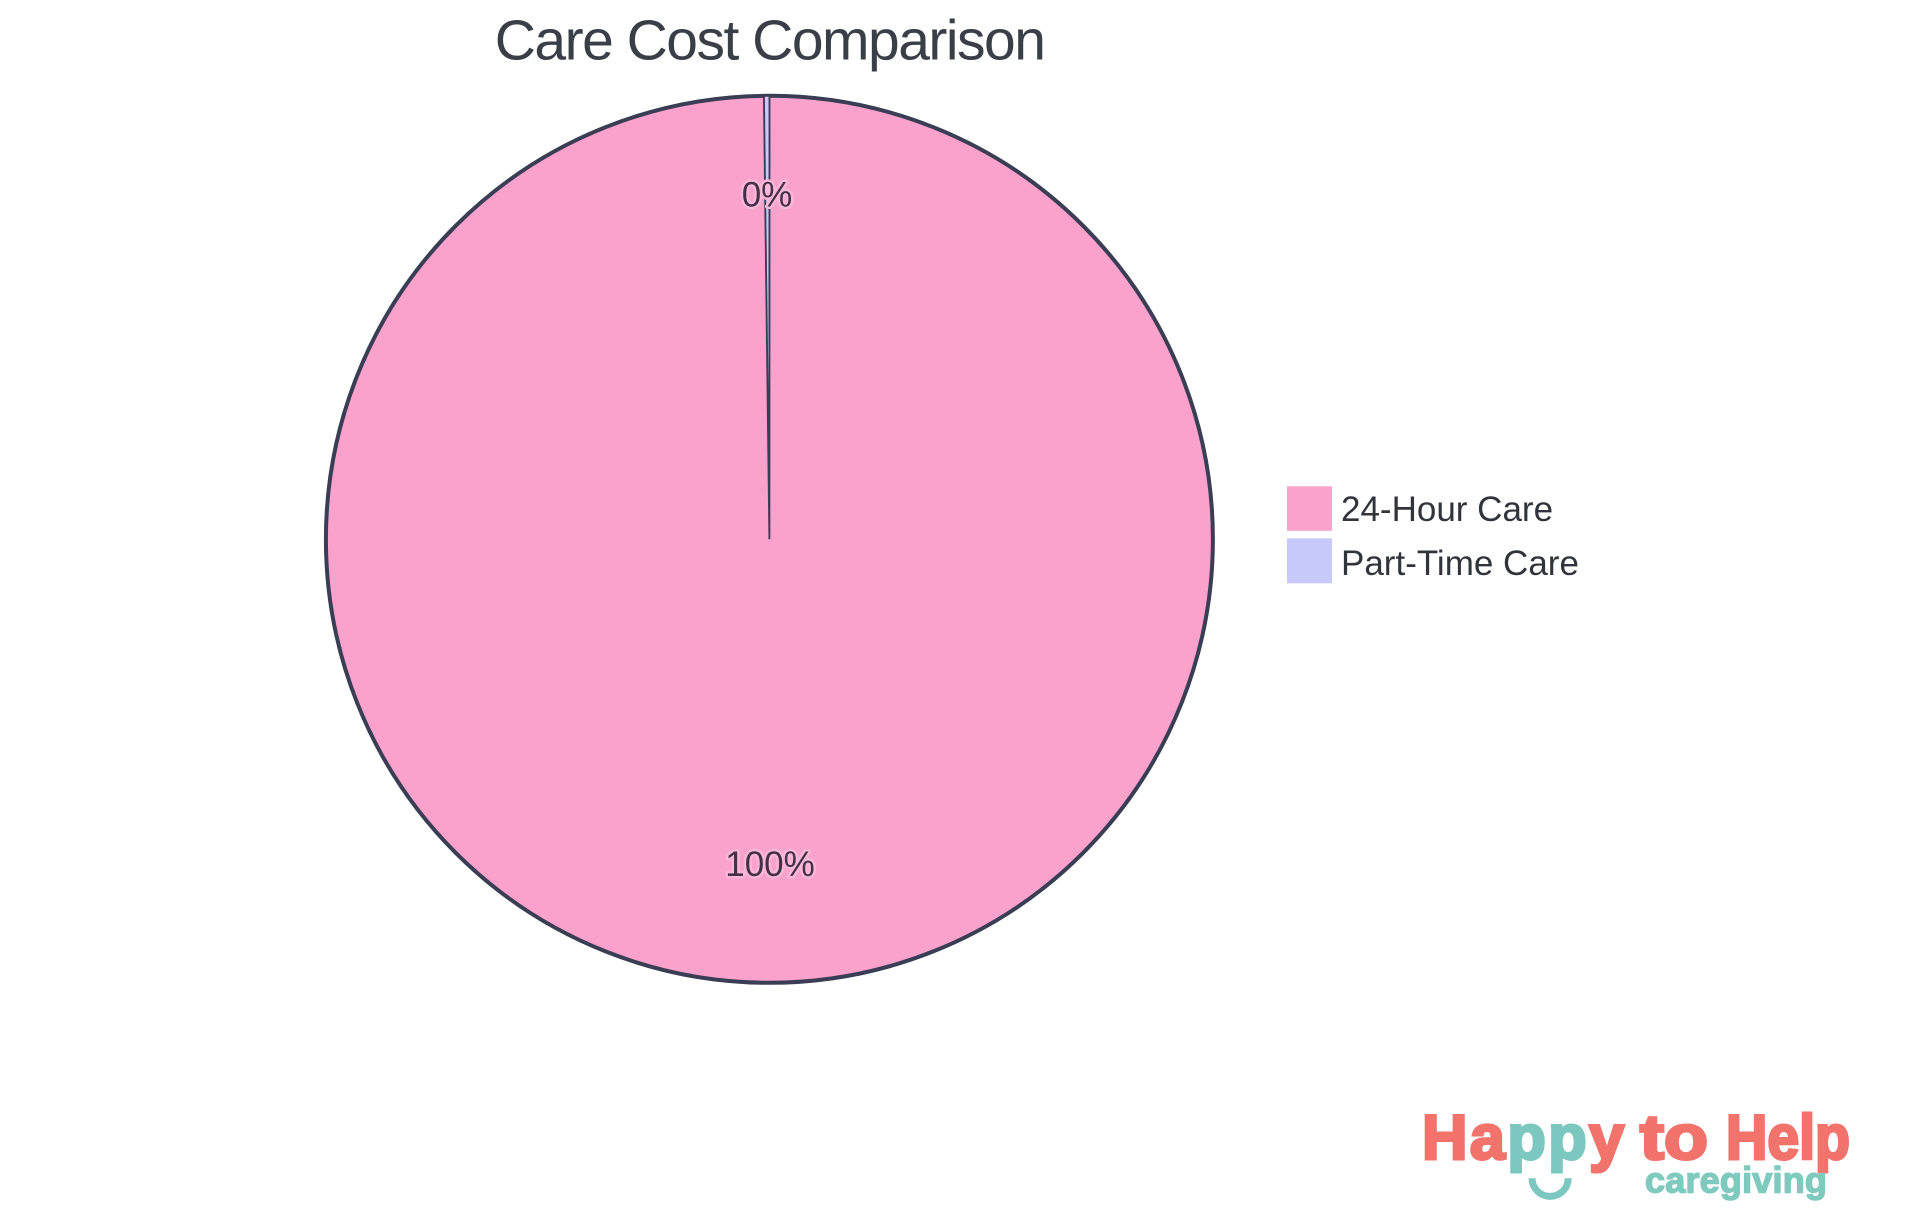 This screenshot has height=1215, width=1920. What do you see at coordinates (770, 41) in the screenshot?
I see `svg-text: Care Cost Comparison` at bounding box center [770, 41].